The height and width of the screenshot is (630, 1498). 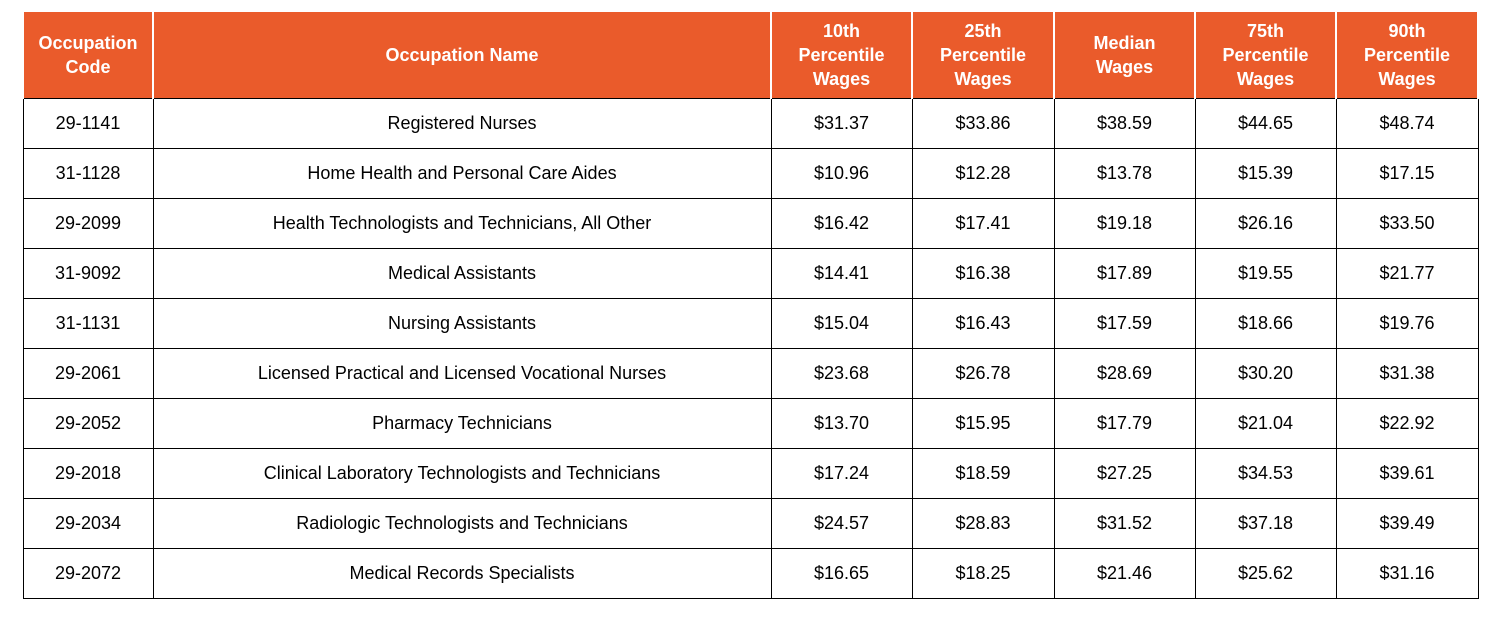 I want to click on wage-cell: $17.15, so click(x=1407, y=173).